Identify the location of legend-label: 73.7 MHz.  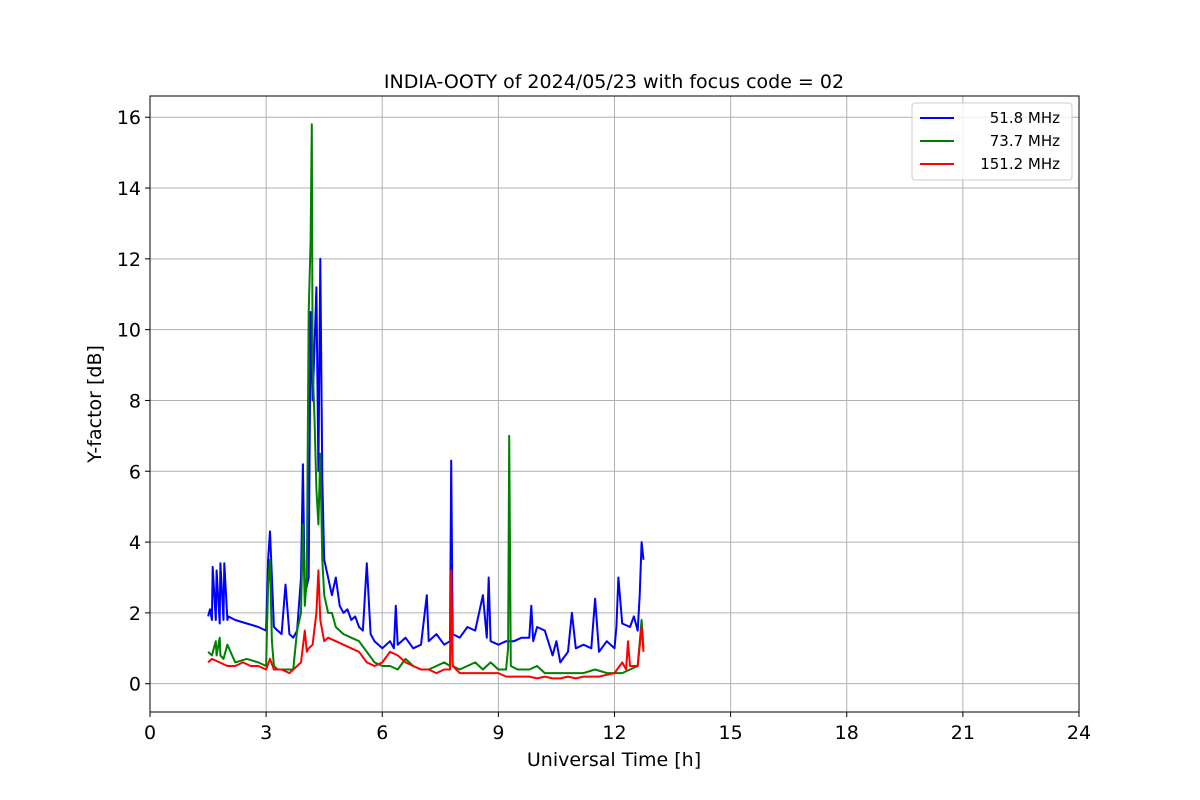
(1025, 141).